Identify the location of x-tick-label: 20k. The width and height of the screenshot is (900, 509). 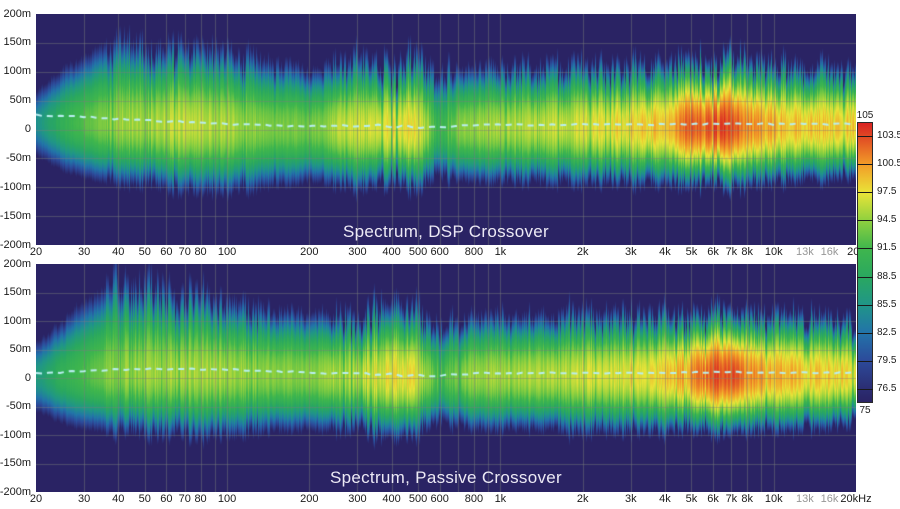
(856, 252).